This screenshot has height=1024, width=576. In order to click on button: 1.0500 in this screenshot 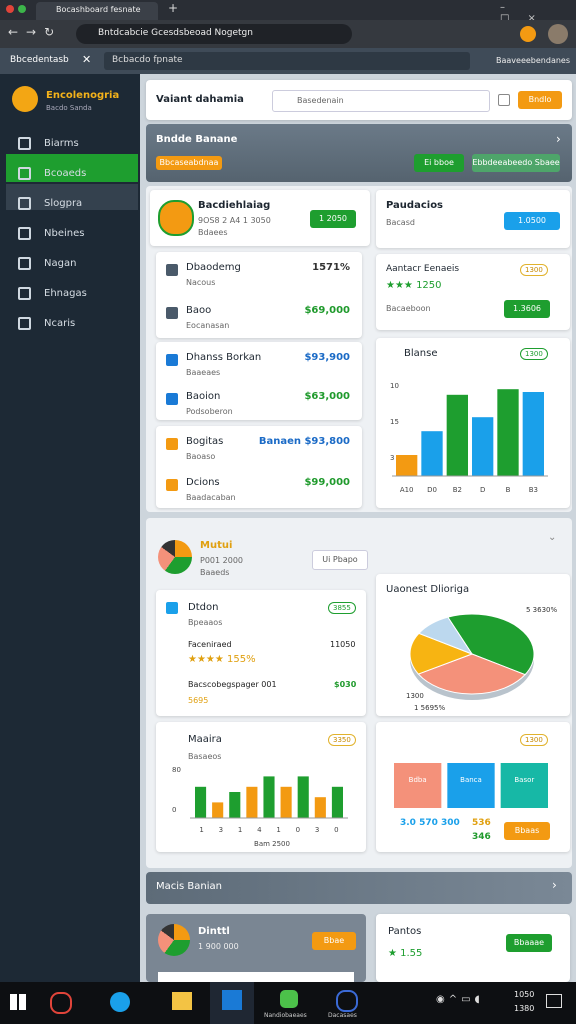, I will do `click(532, 221)`.